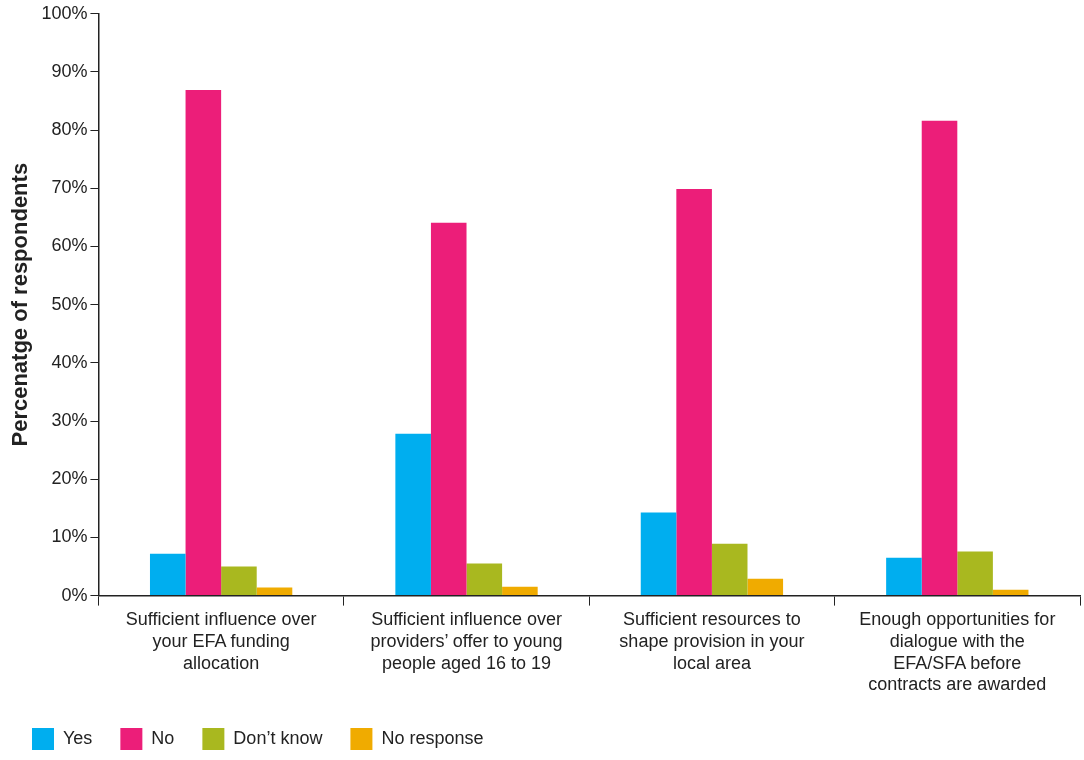  I want to click on y-tick-label: 80%, so click(69, 129).